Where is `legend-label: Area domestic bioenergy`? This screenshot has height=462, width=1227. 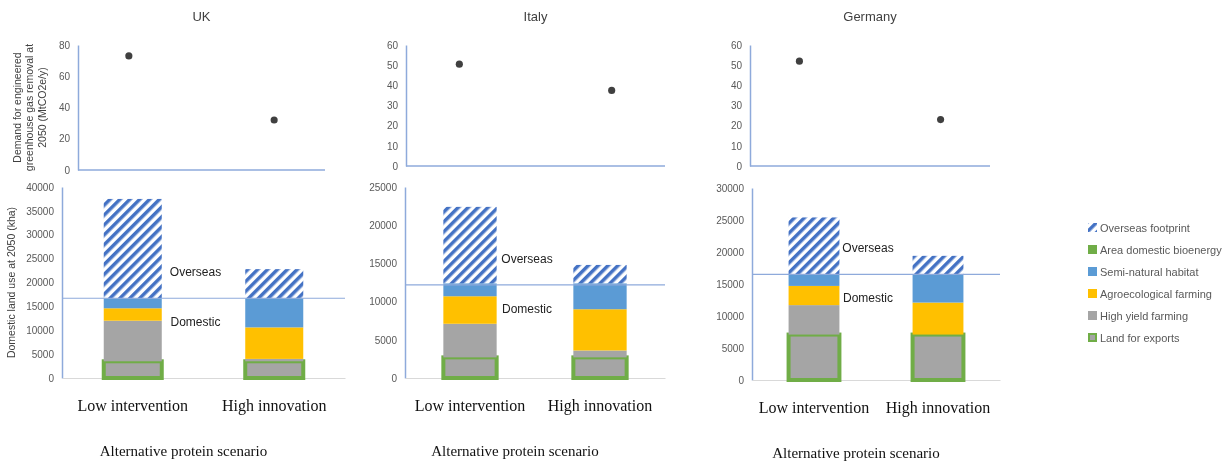 legend-label: Area domestic bioenergy is located at coordinates (1161, 250).